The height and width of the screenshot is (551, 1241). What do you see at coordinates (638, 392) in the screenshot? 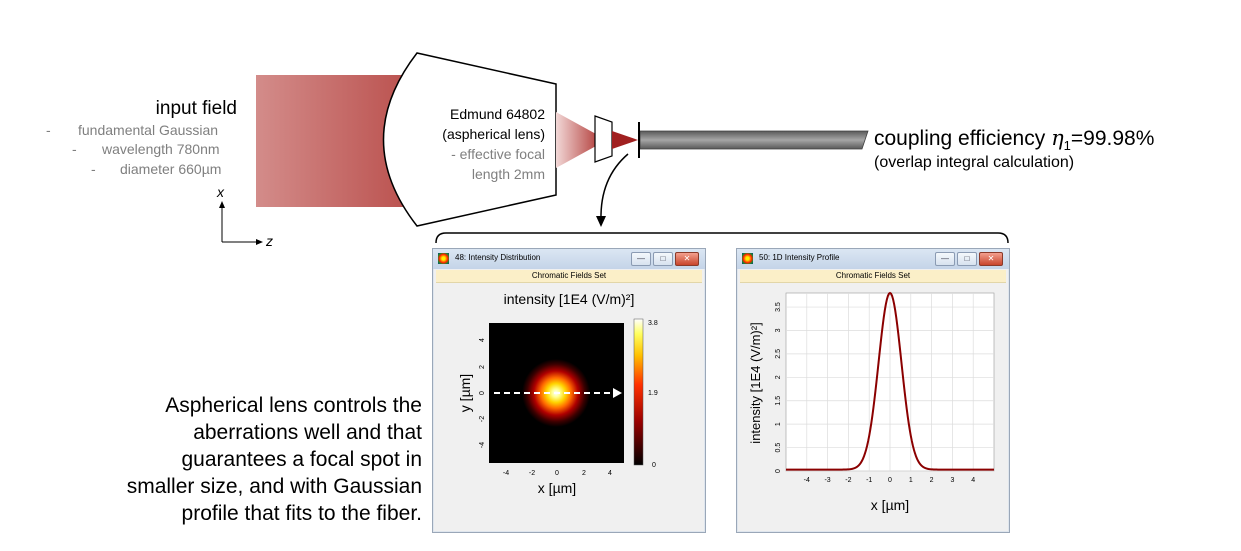
I see `colorbar` at bounding box center [638, 392].